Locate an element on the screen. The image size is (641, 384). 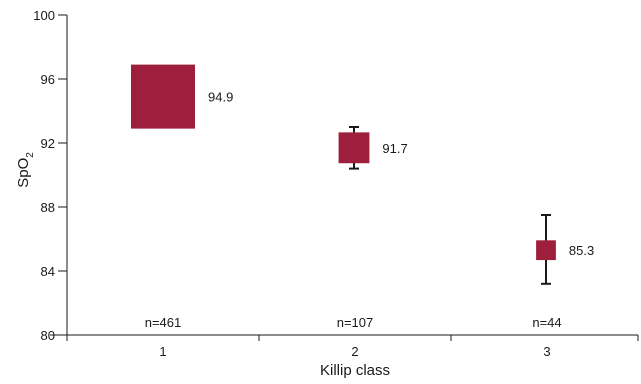
y-tick-label: 88 is located at coordinates (48, 207).